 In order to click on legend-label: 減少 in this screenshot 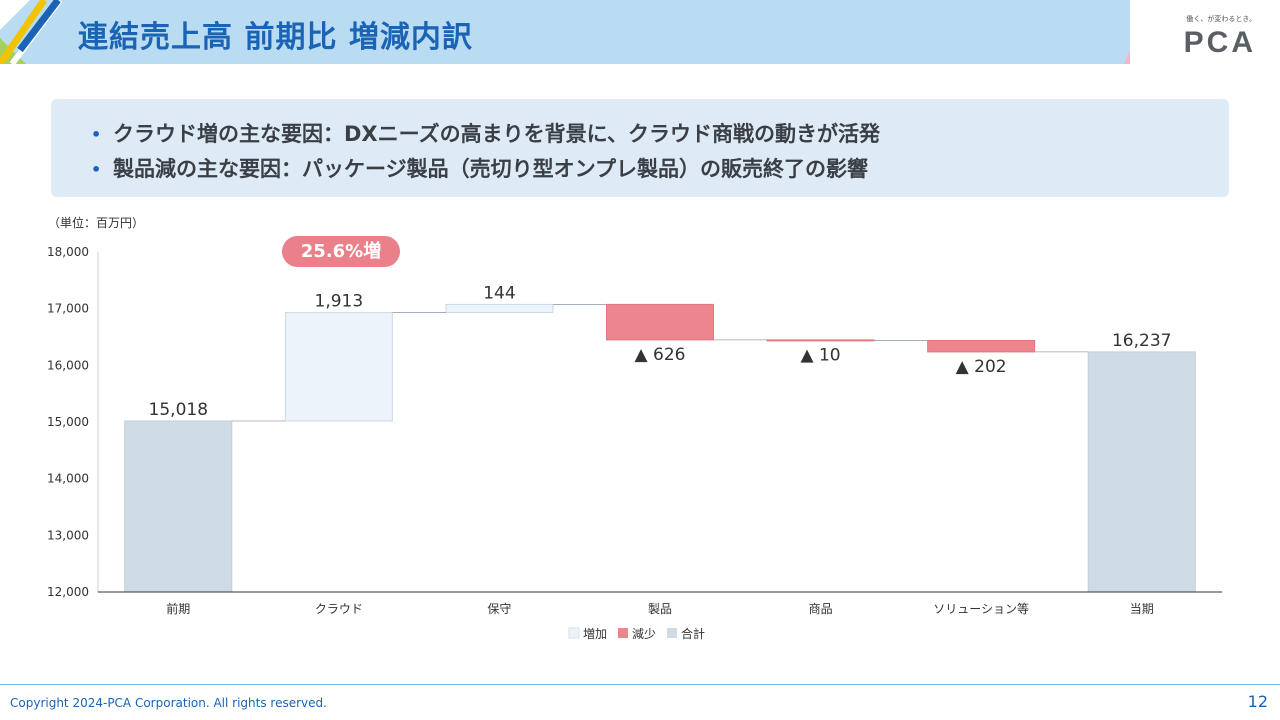, I will do `click(644, 633)`.